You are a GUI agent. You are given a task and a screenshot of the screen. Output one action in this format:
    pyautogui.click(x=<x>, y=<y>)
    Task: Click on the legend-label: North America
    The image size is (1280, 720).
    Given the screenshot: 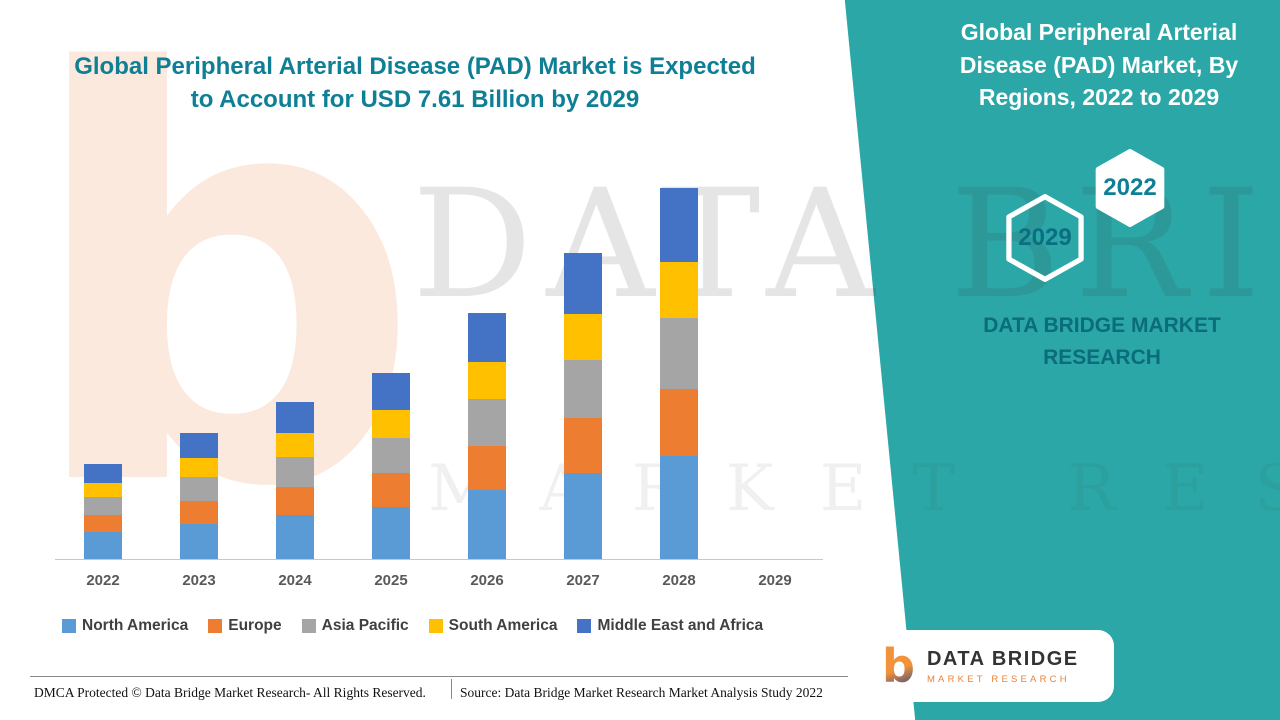 What is the action you would take?
    pyautogui.click(x=135, y=625)
    